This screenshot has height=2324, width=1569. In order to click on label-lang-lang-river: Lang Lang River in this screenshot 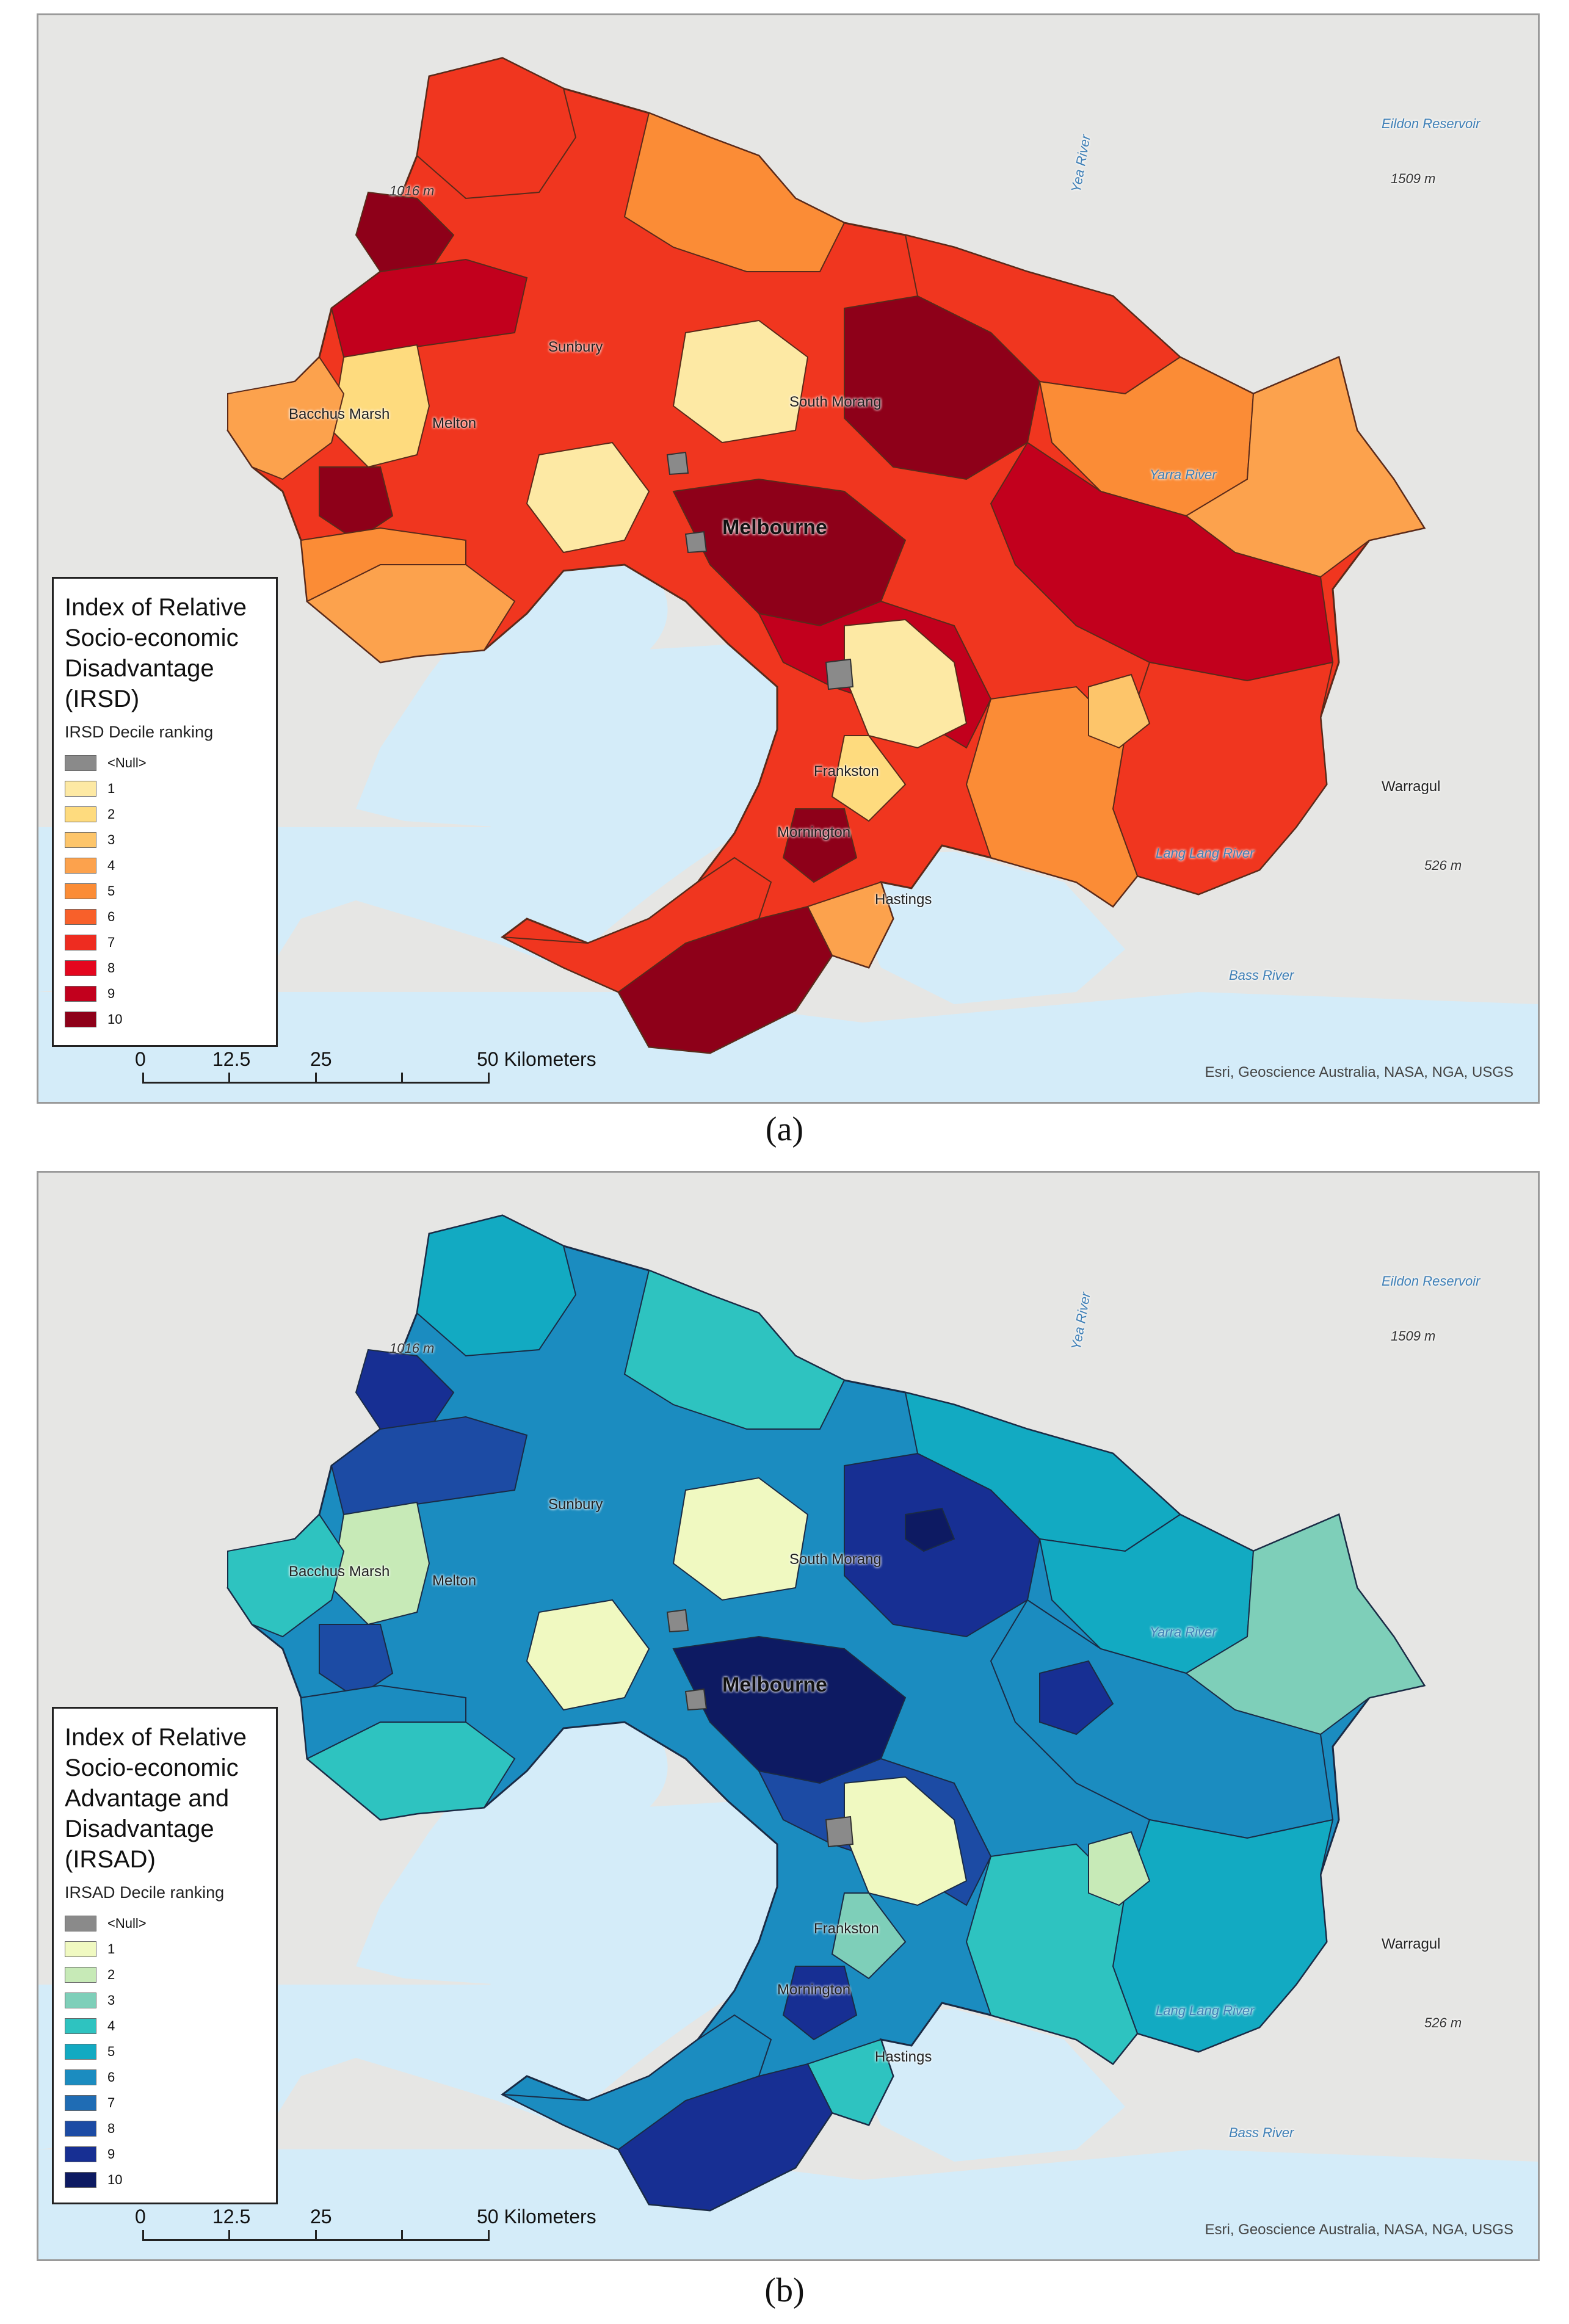, I will do `click(1206, 2011)`.